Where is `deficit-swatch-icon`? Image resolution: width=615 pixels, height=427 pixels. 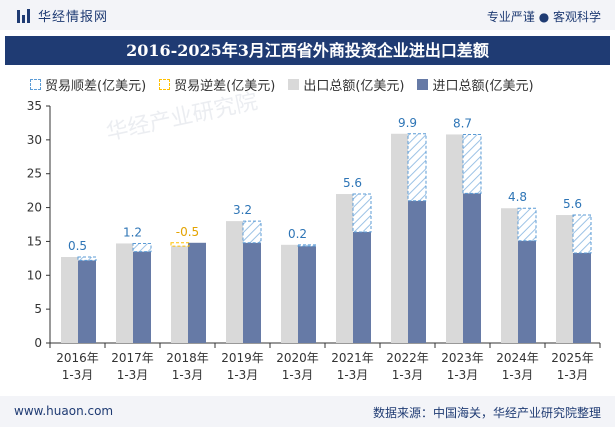
deficit-swatch-icon is located at coordinates (165, 84).